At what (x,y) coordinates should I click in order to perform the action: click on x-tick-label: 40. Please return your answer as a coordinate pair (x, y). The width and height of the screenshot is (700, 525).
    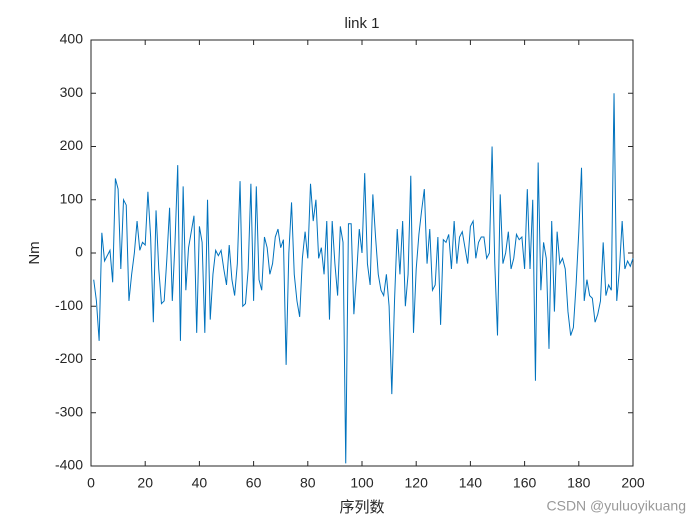
    Looking at the image, I should click on (200, 483).